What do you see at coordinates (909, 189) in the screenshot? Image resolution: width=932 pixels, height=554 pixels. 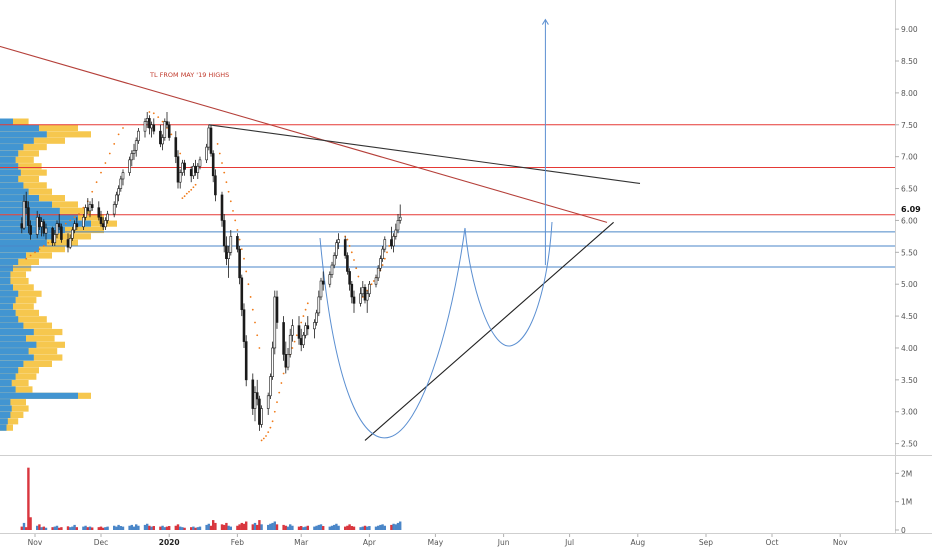 I see `price-tick-label: 6.50` at bounding box center [909, 189].